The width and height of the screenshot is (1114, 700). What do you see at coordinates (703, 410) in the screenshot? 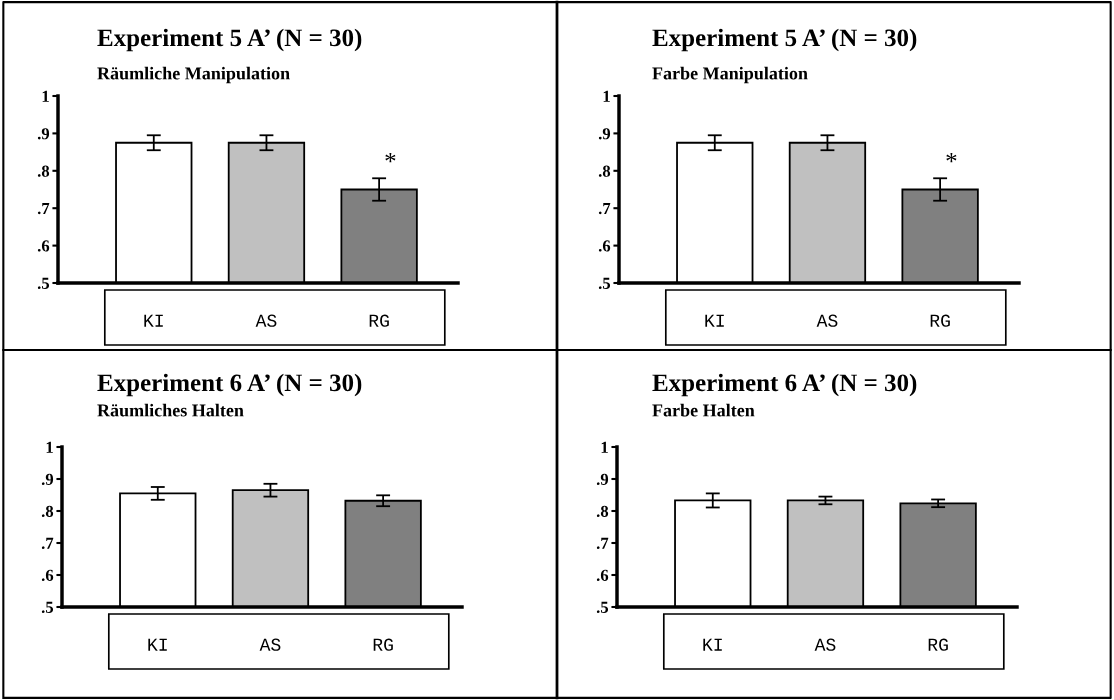
I see `chart-subtitle: Farbe Halten` at bounding box center [703, 410].